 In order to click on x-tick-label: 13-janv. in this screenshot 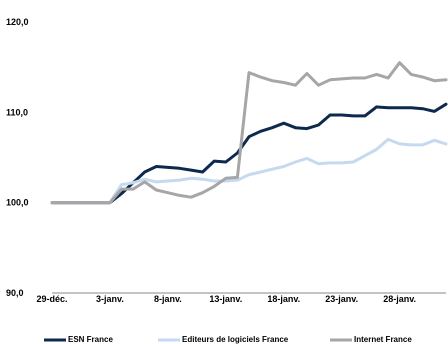, I will do `click(225, 299)`.